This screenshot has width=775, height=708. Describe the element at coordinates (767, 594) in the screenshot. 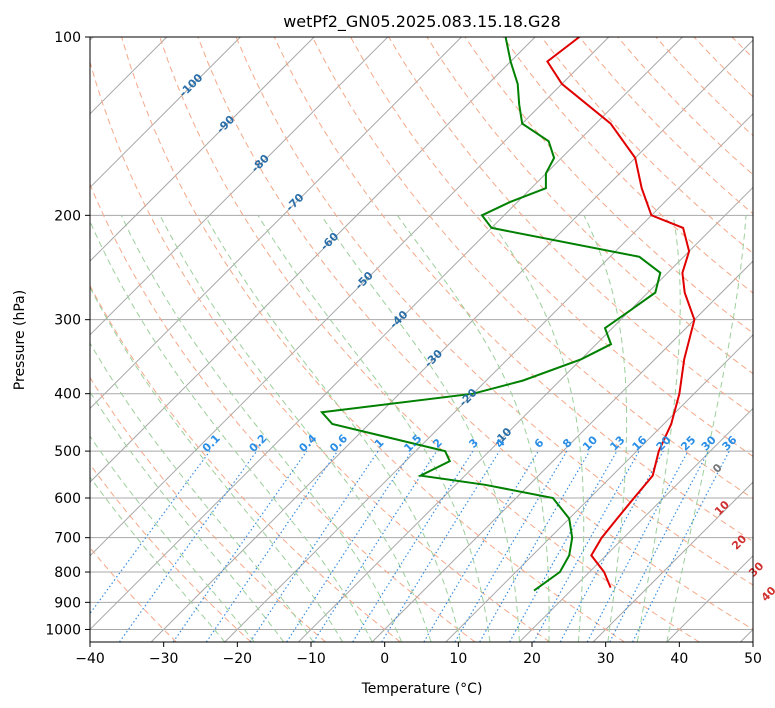

I see `dry-adiabat-label: 40` at that location.